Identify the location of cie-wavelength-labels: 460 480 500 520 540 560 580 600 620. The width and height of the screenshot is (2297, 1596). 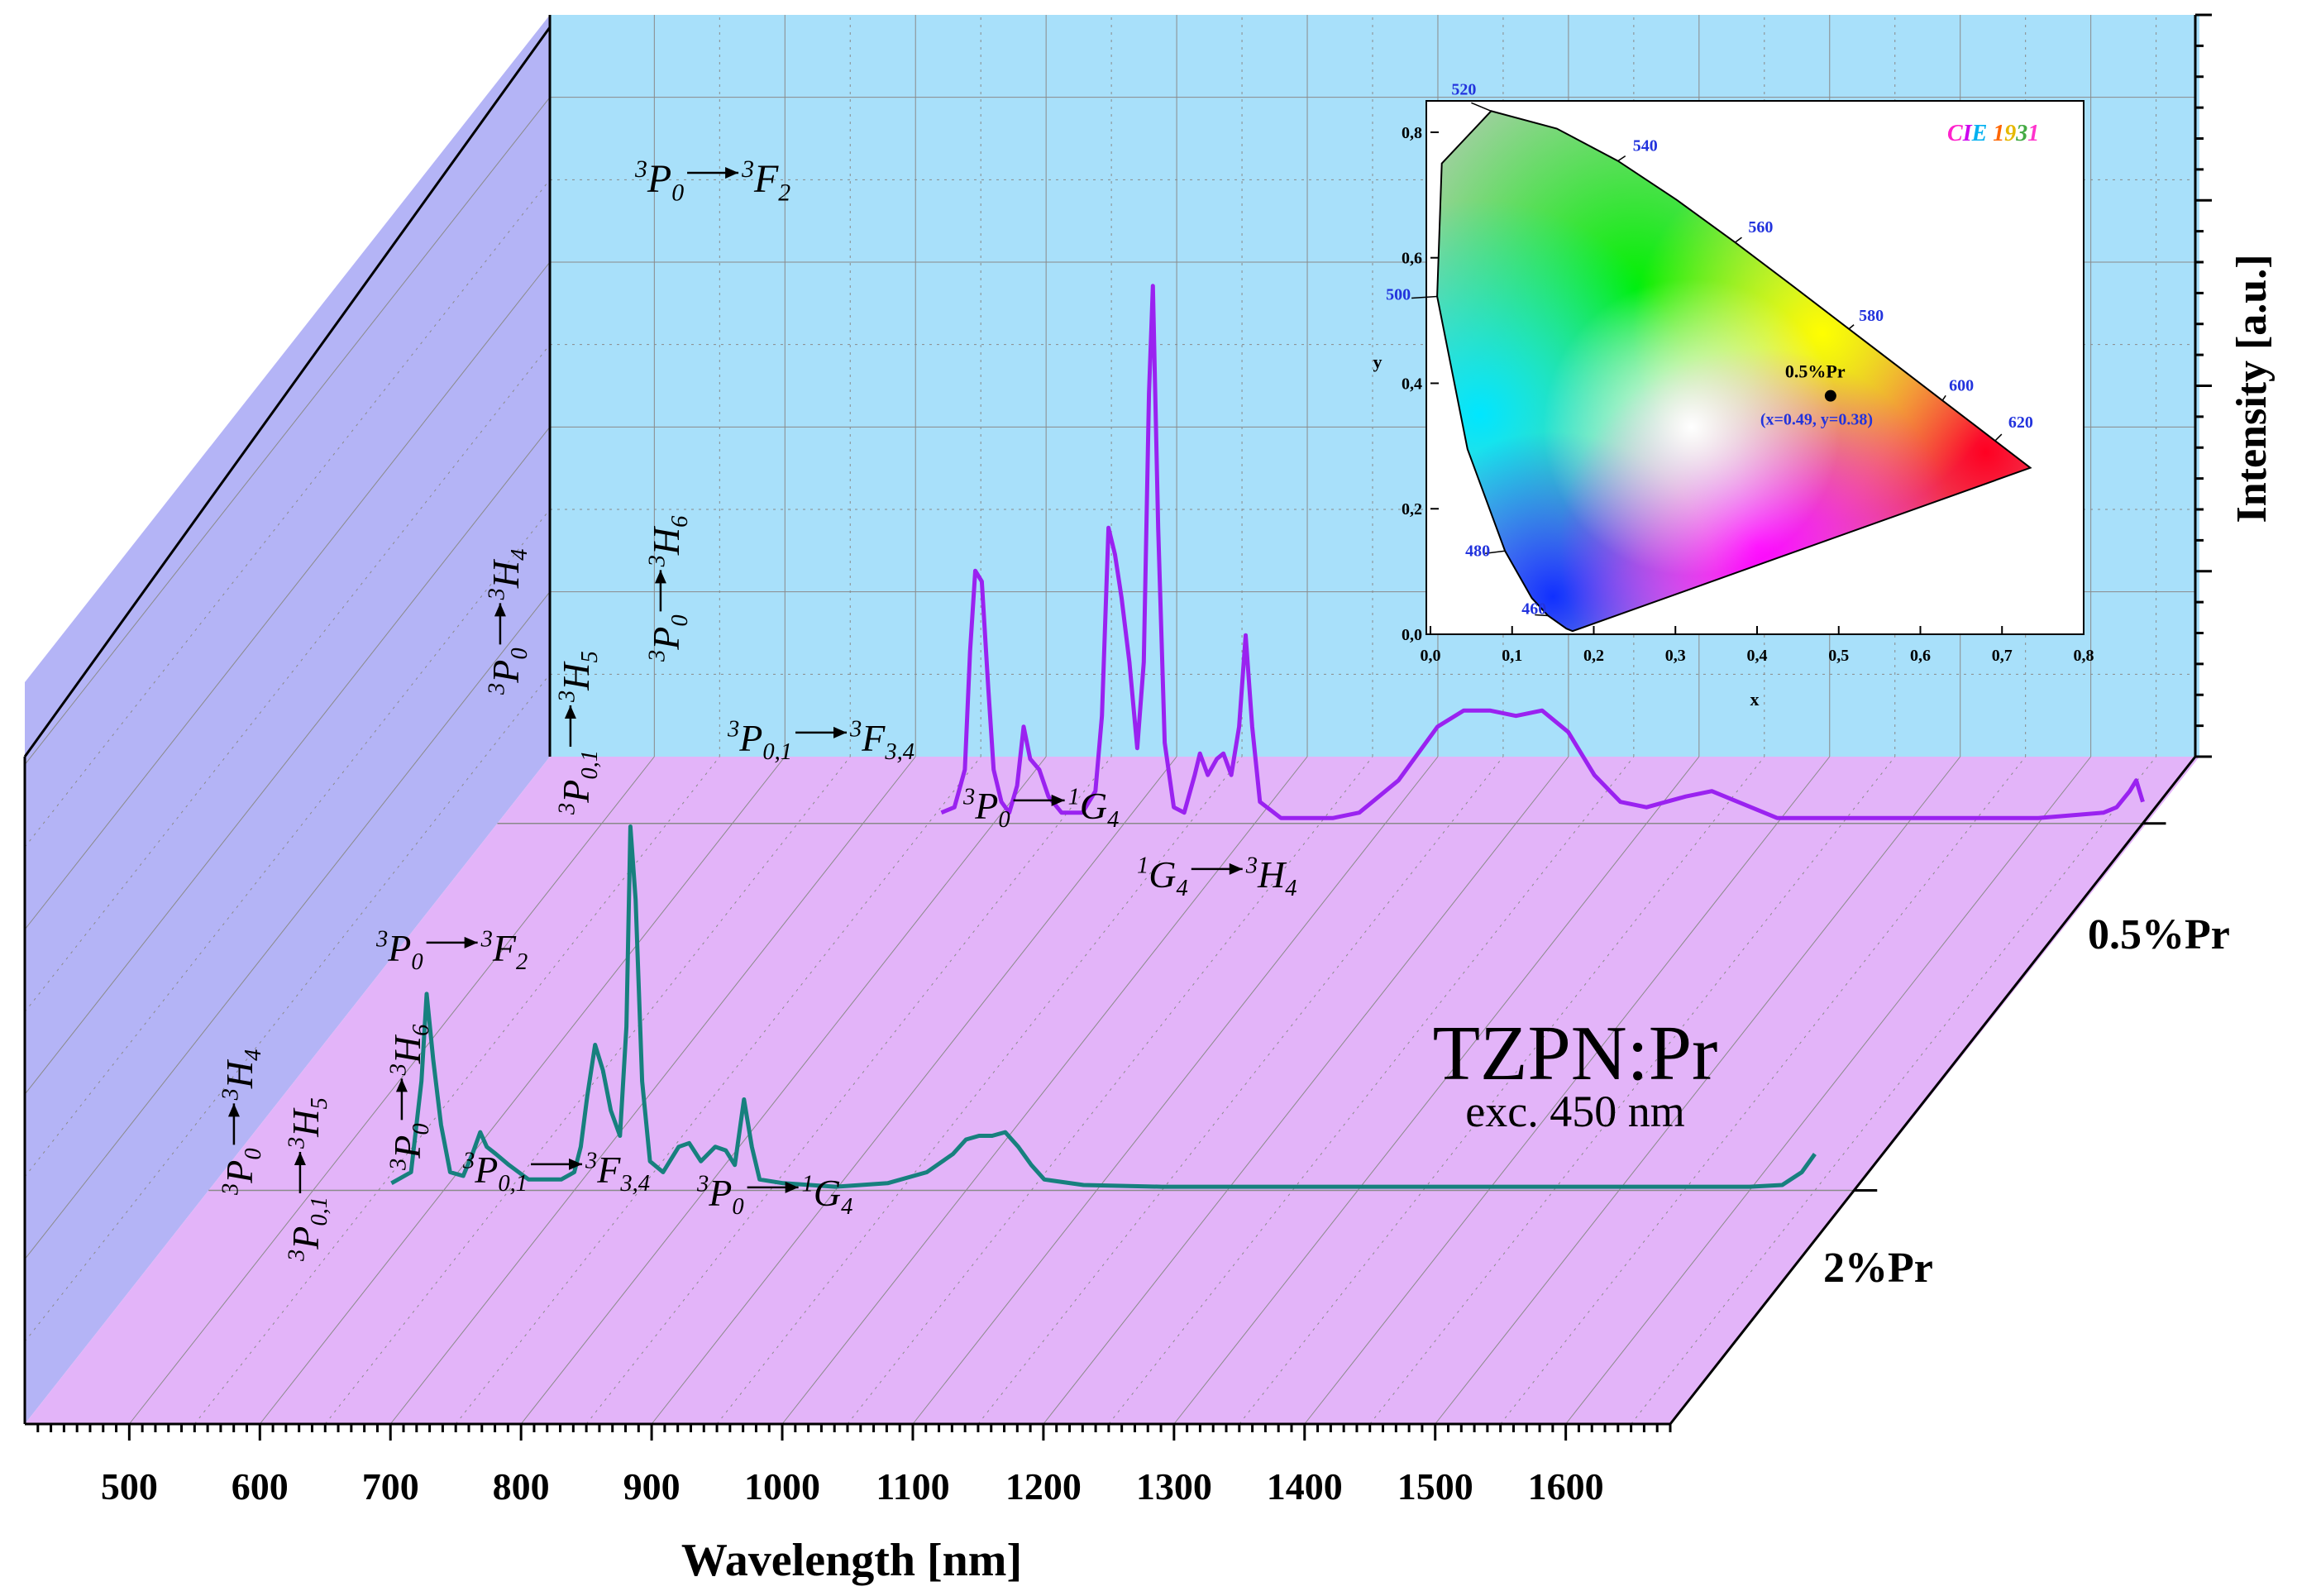
(1709, 349).